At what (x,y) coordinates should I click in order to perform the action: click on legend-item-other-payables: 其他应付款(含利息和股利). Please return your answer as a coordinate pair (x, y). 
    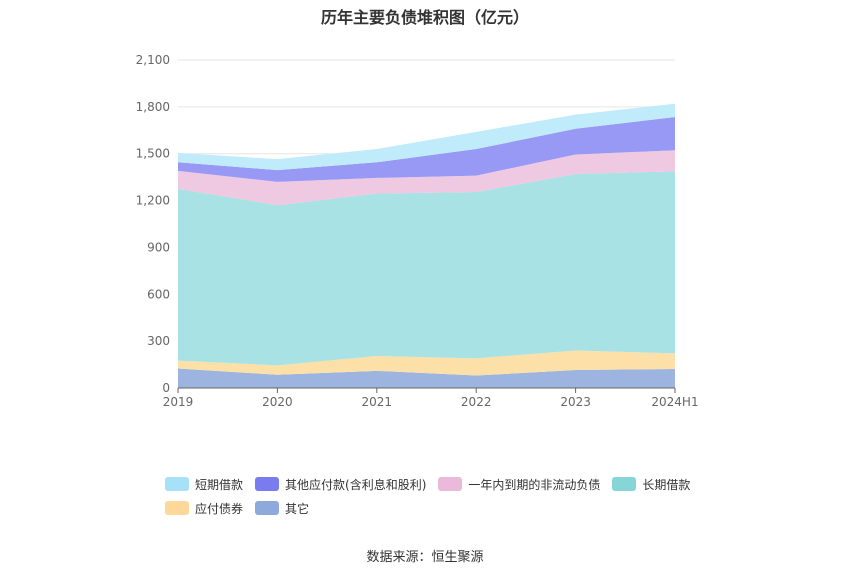
    Looking at the image, I should click on (340, 484).